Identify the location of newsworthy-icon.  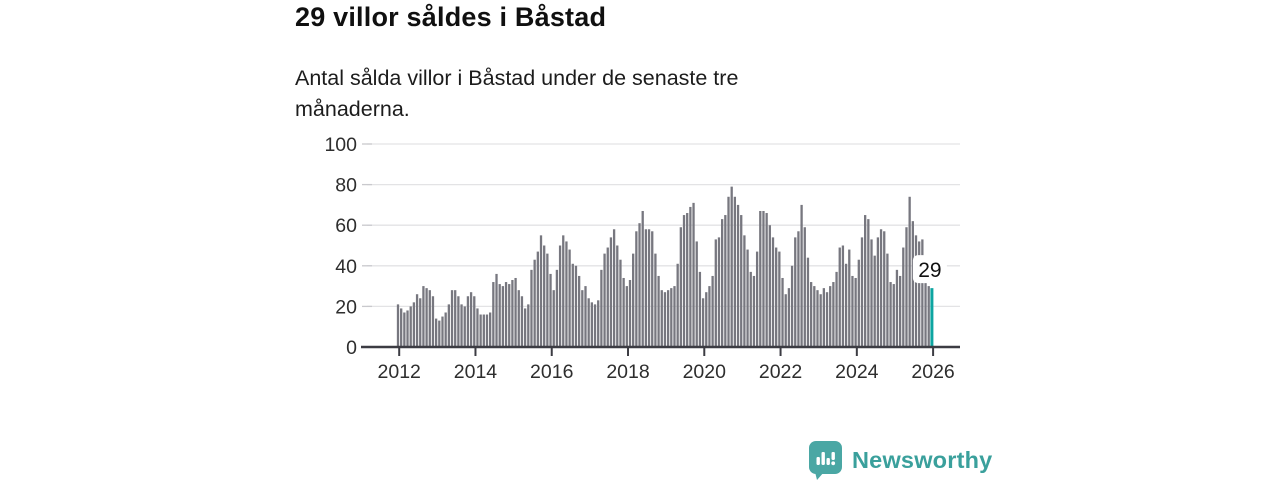
(825, 460).